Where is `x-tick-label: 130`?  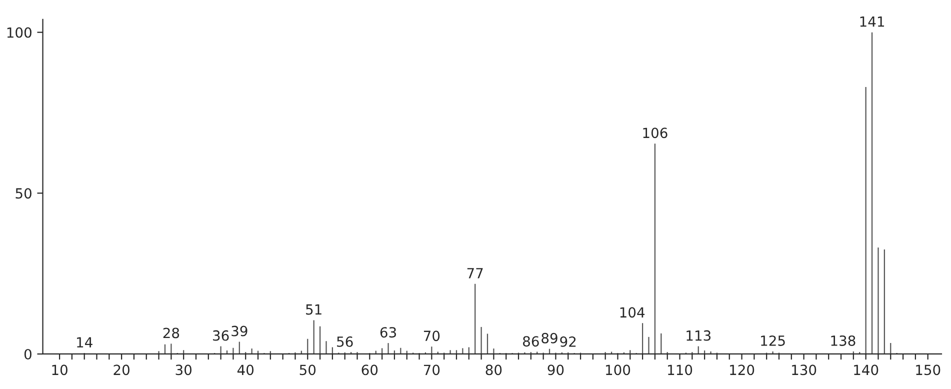
x-tick-label: 130 is located at coordinates (804, 370).